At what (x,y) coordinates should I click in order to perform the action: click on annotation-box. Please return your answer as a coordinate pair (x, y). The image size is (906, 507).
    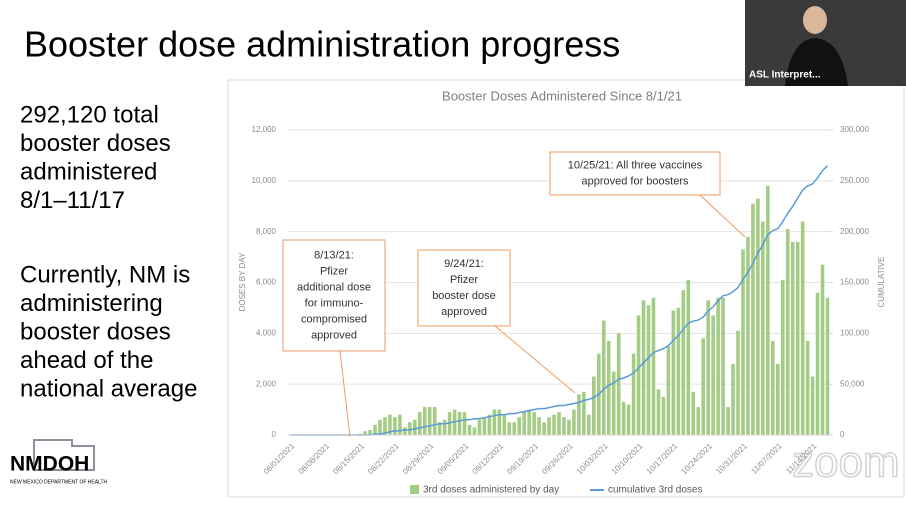
    Looking at the image, I should click on (464, 288).